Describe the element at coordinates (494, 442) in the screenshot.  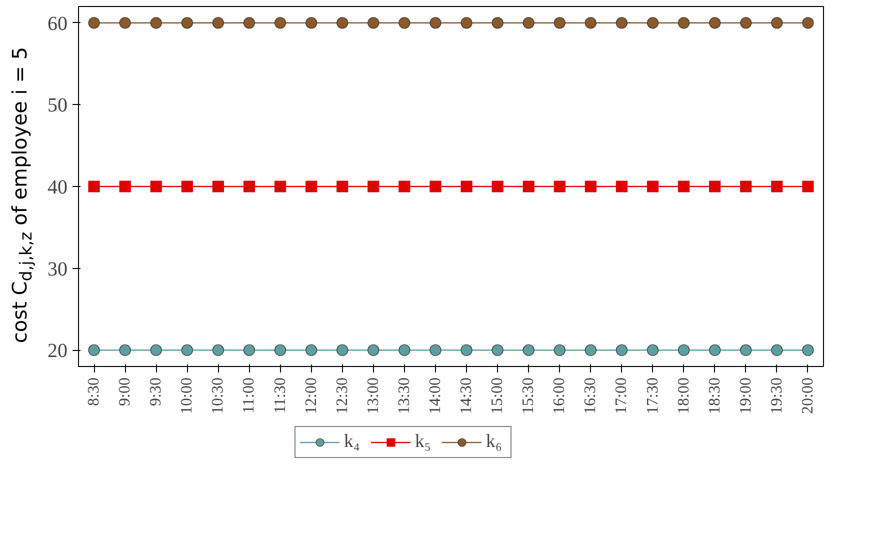
I see `legend-label: k₆` at that location.